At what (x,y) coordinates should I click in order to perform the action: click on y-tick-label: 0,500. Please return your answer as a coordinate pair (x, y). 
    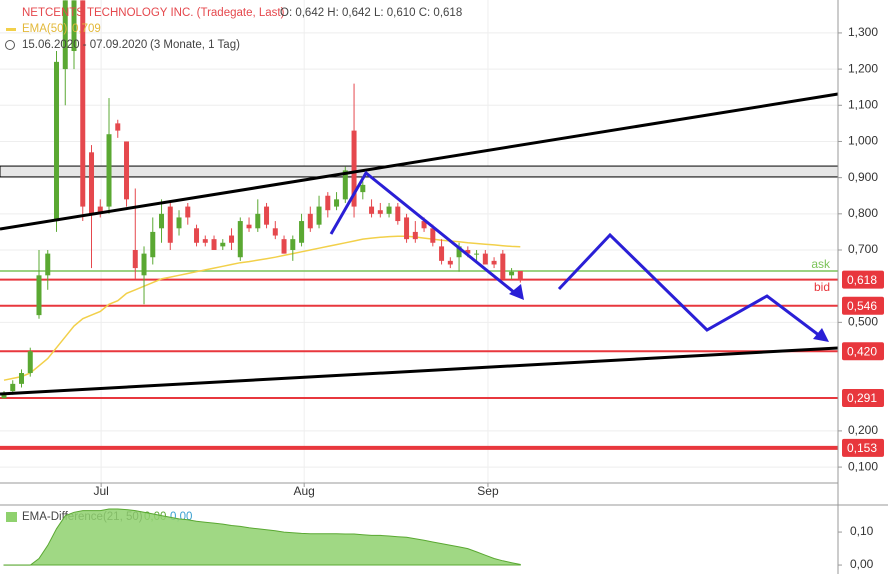
    Looking at the image, I should click on (863, 322).